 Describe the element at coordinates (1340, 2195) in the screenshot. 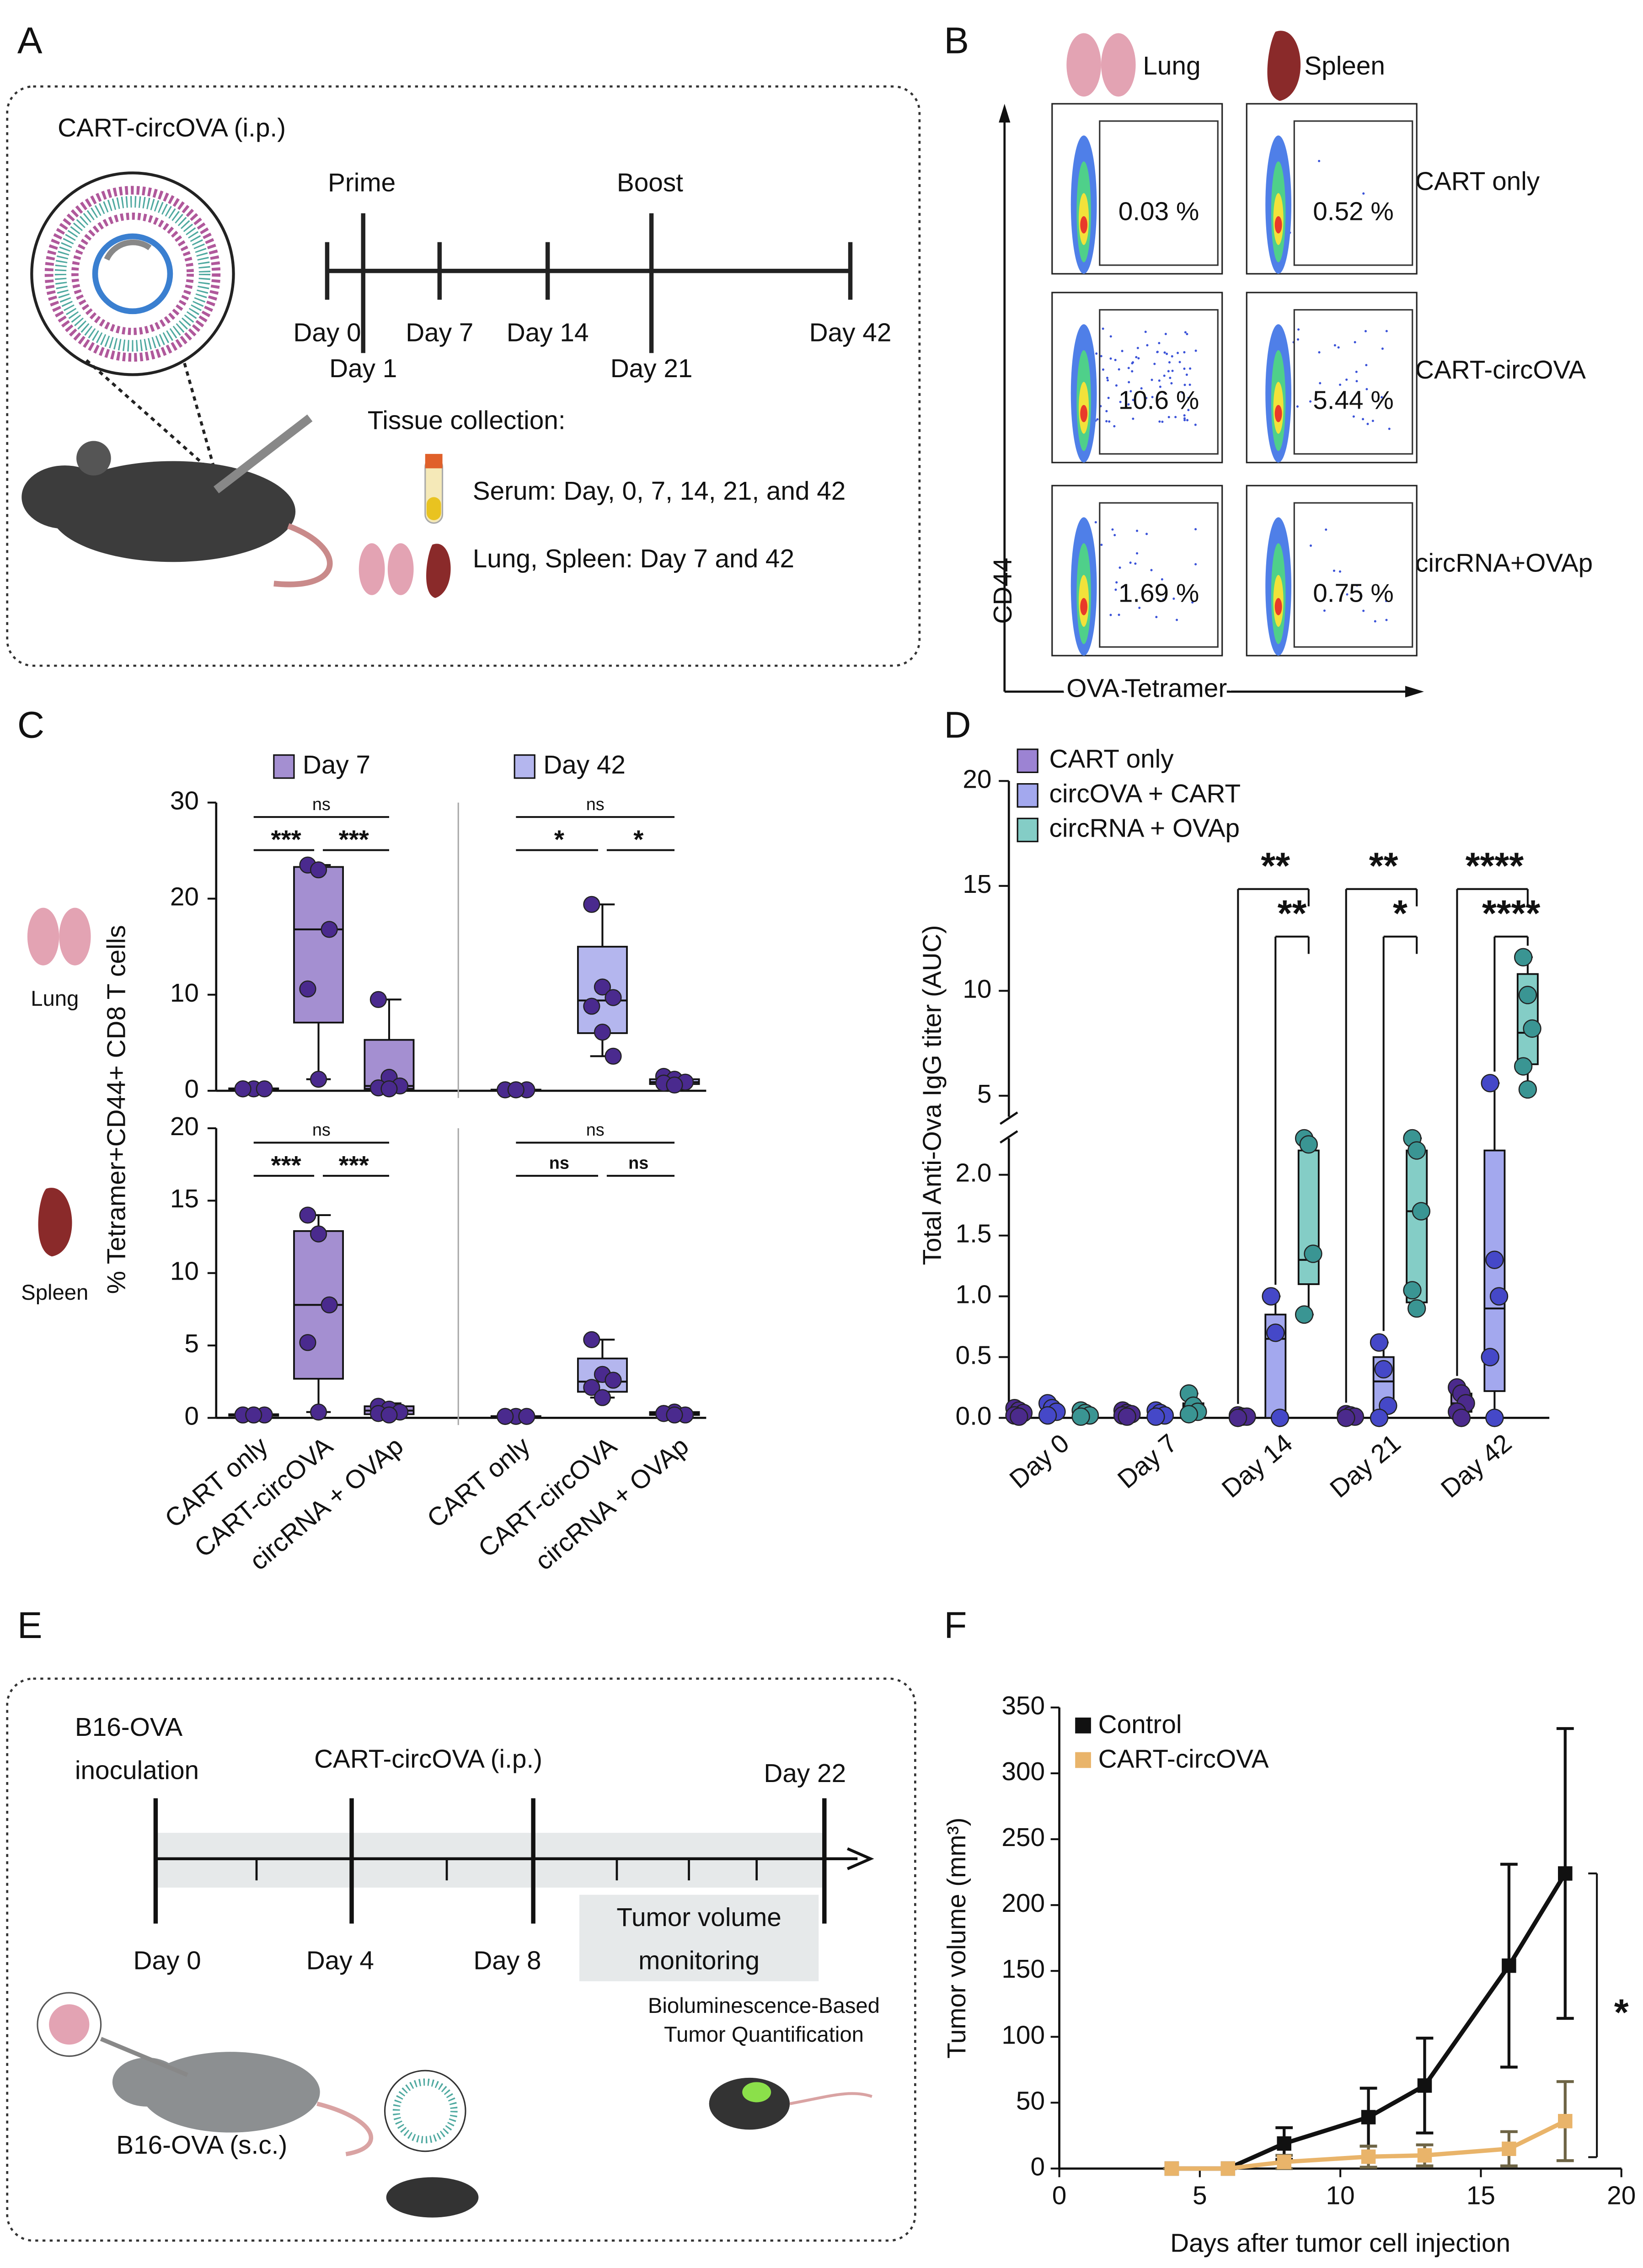

I see `x-tick-label: 10` at that location.